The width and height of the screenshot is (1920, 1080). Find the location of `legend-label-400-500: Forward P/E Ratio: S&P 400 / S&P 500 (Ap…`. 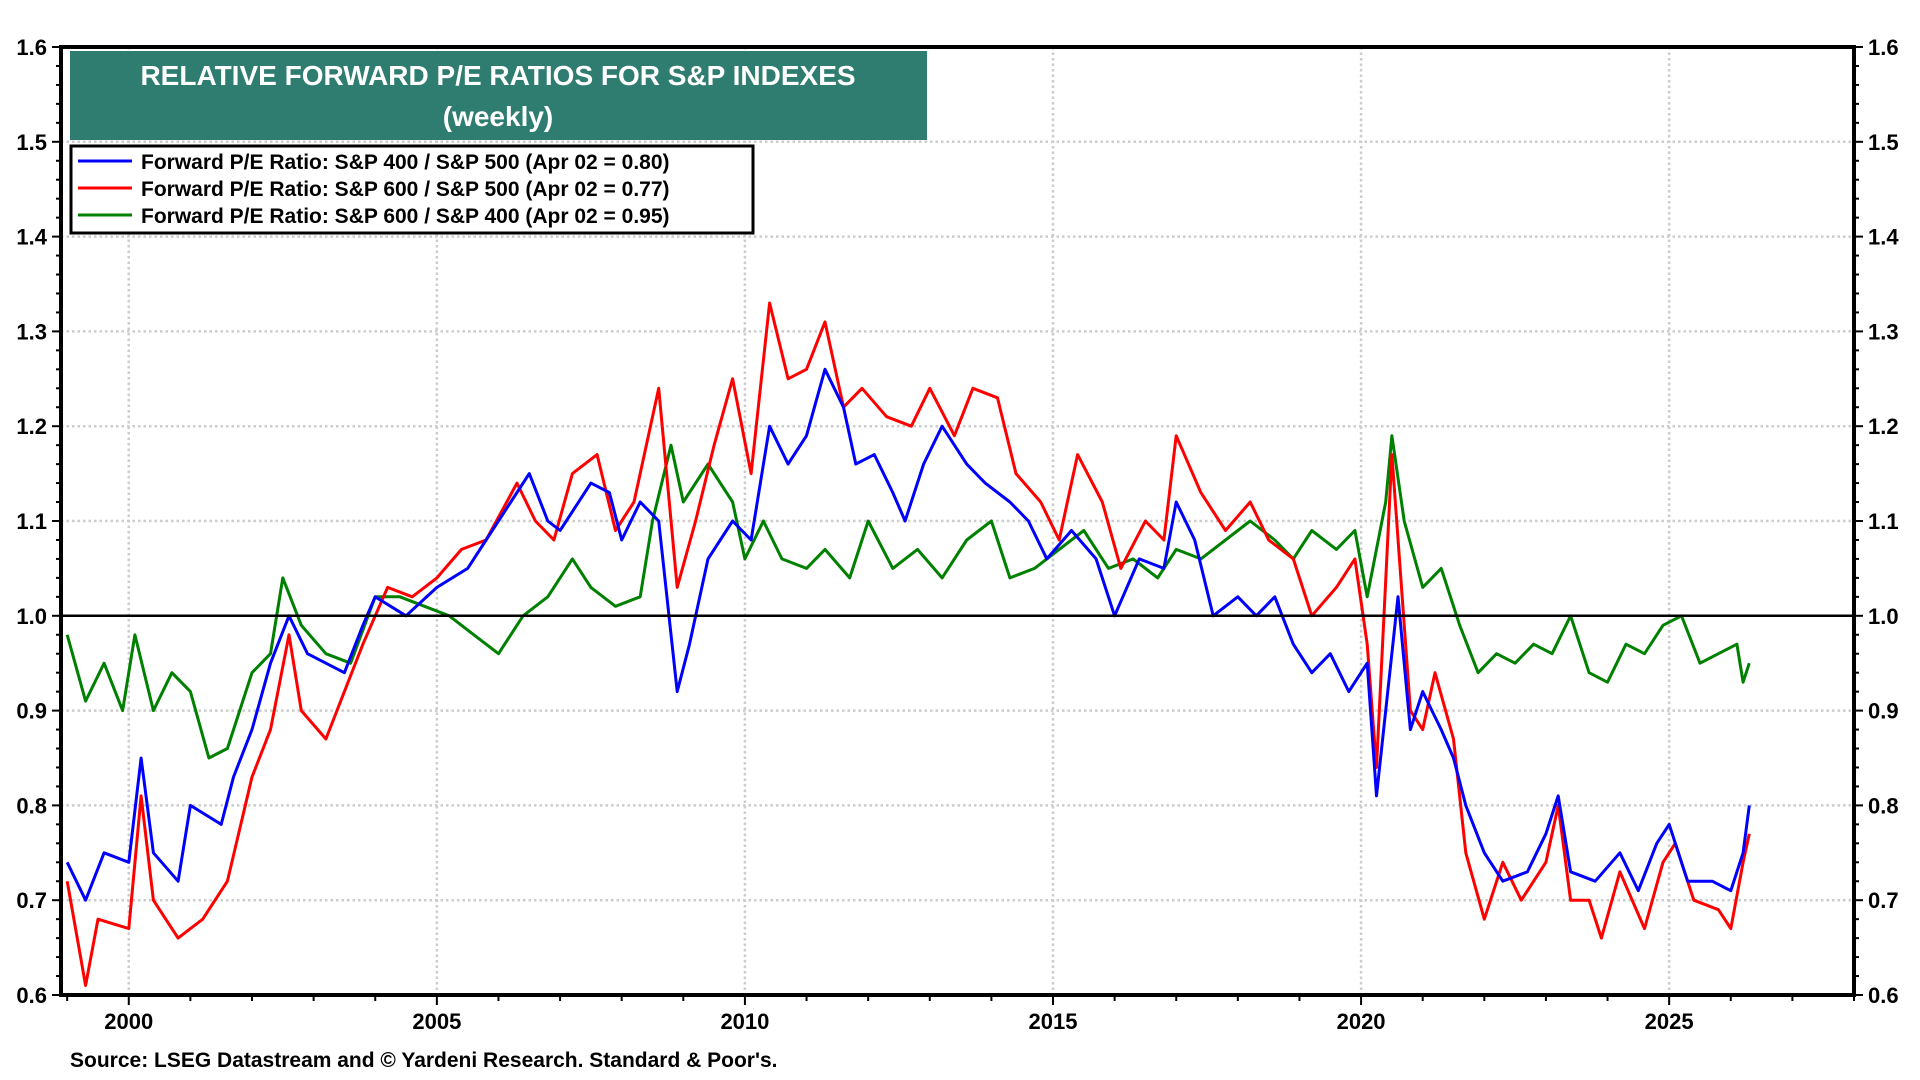

legend-label-400-500: Forward P/E Ratio: S&P 400 / S&P 500 (Ap… is located at coordinates (405, 162).